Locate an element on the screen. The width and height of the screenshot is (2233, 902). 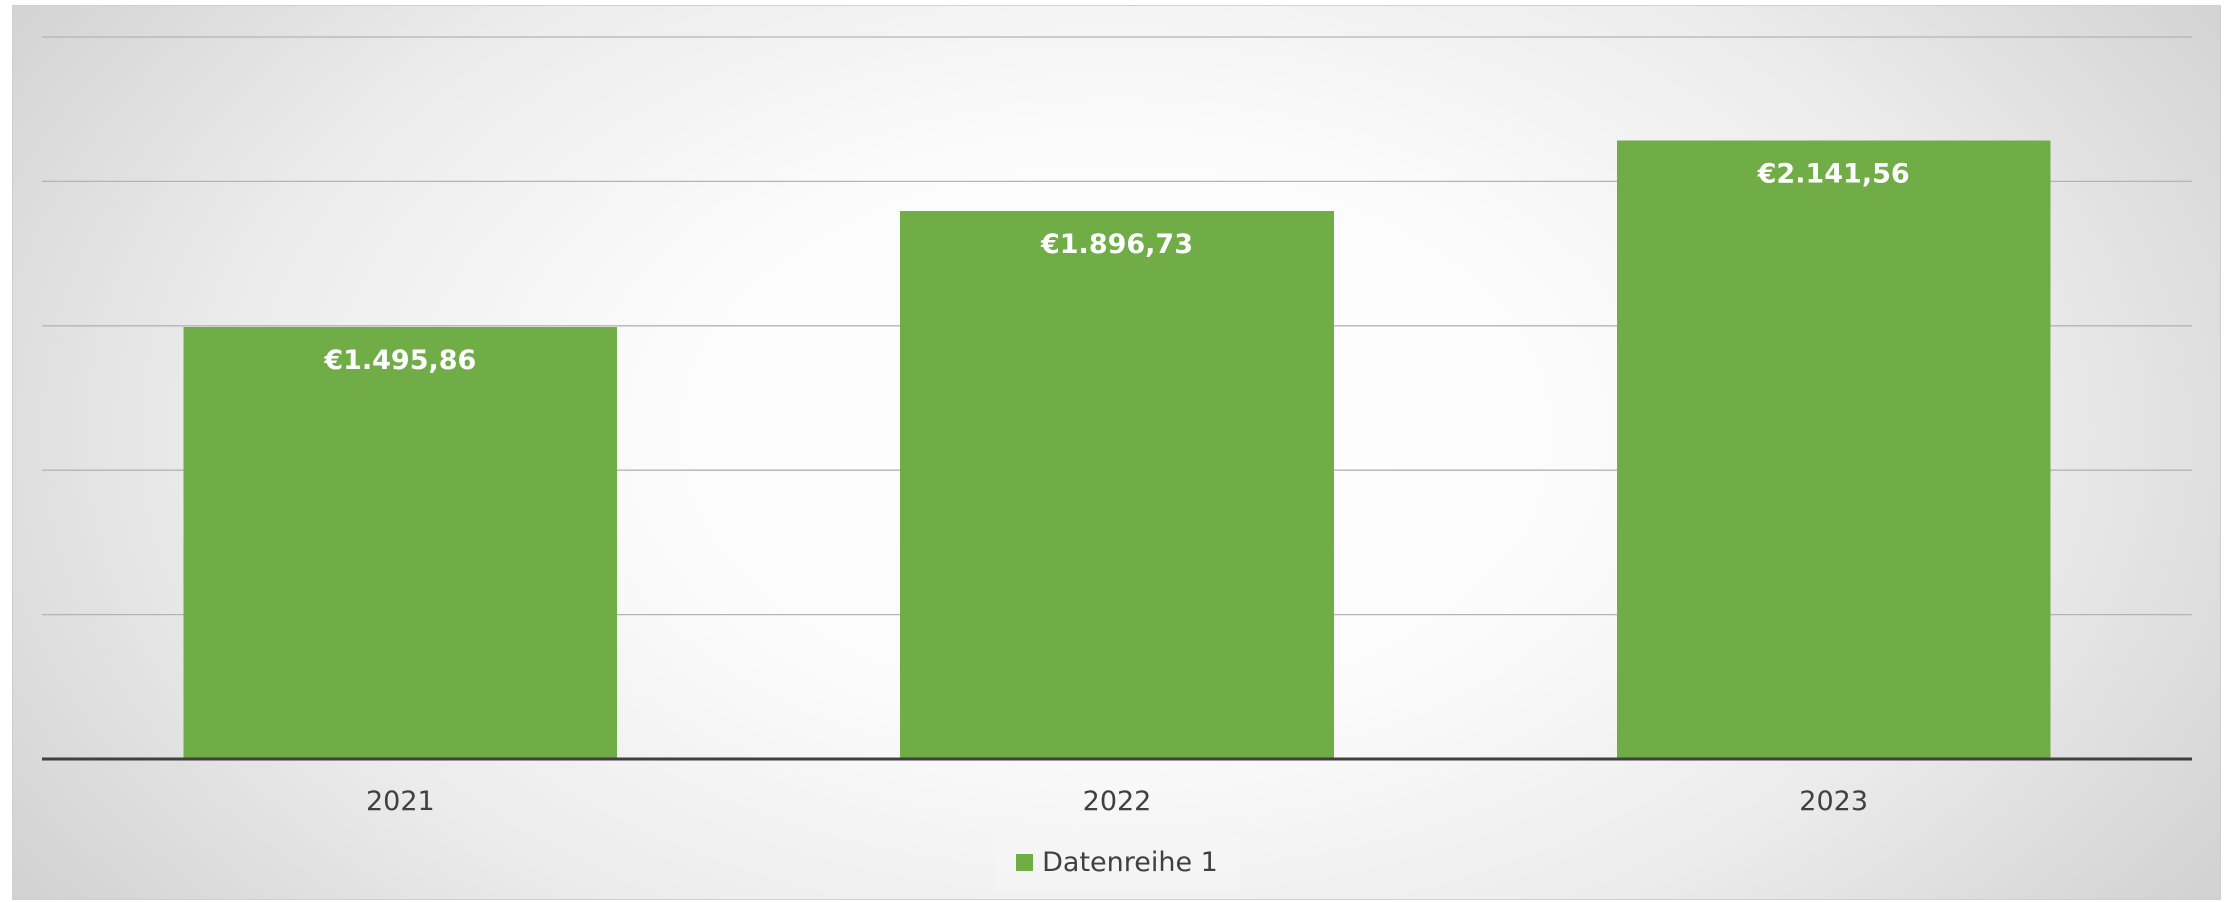
legend-swatch-icon is located at coordinates (1025, 862).